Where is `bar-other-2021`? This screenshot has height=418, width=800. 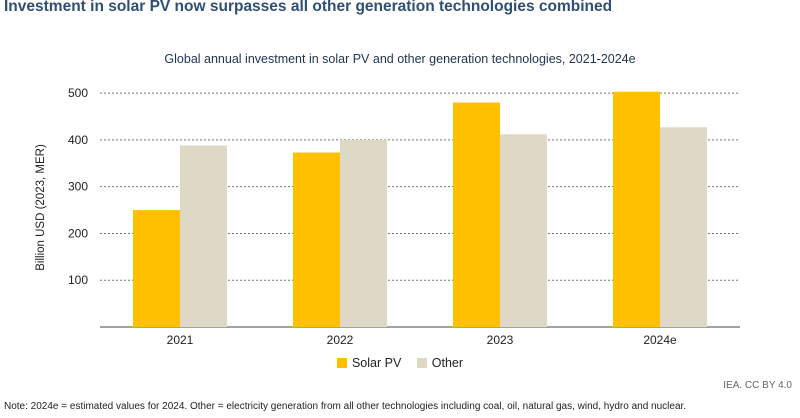 bar-other-2021 is located at coordinates (203, 236).